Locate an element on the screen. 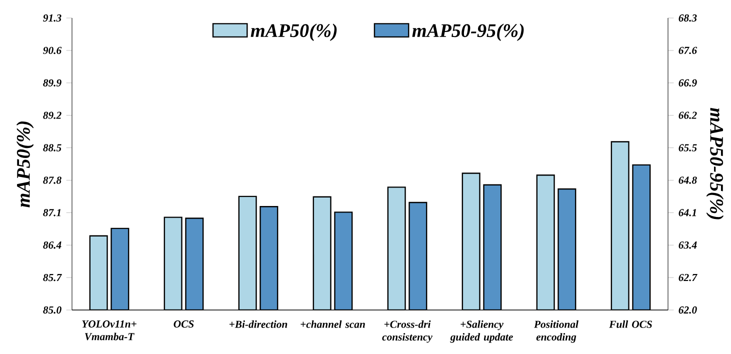  y2-tick-label: 66.2 is located at coordinates (687, 115).